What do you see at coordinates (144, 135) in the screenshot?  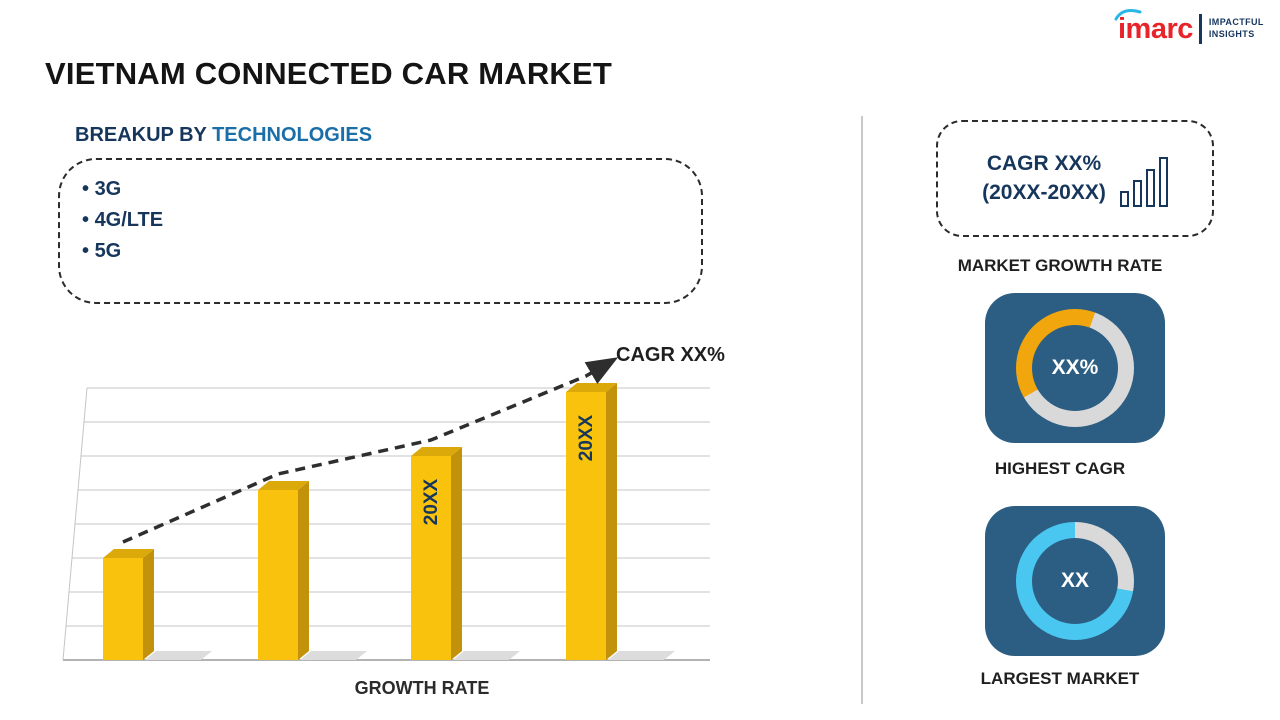 I see `breakup-heading-prefix: BREAKUP BY` at bounding box center [144, 135].